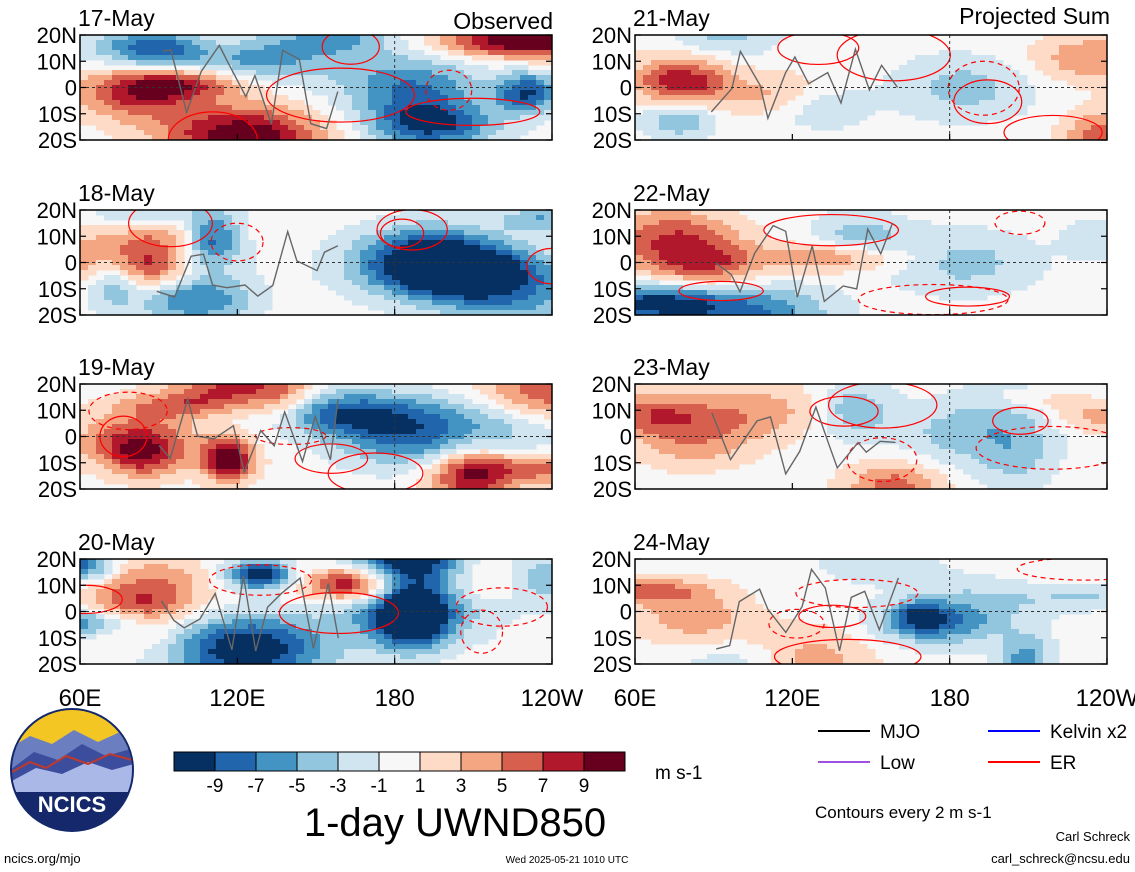 Image resolution: width=1135 pixels, height=872 pixels. I want to click on x-tick-labels: 60E 120E 180 120W 60E 120E 180 120W, so click(597, 698).